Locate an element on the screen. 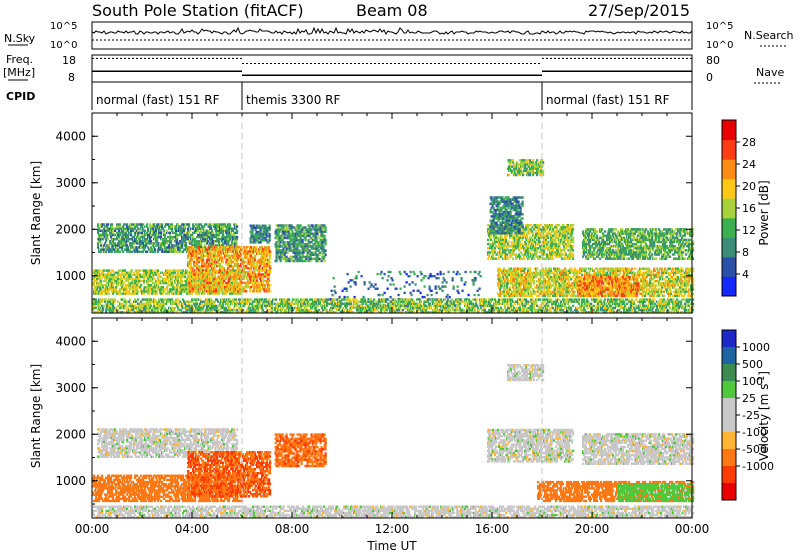 The height and width of the screenshot is (554, 800). xtick-2: 08:00 is located at coordinates (292, 529).